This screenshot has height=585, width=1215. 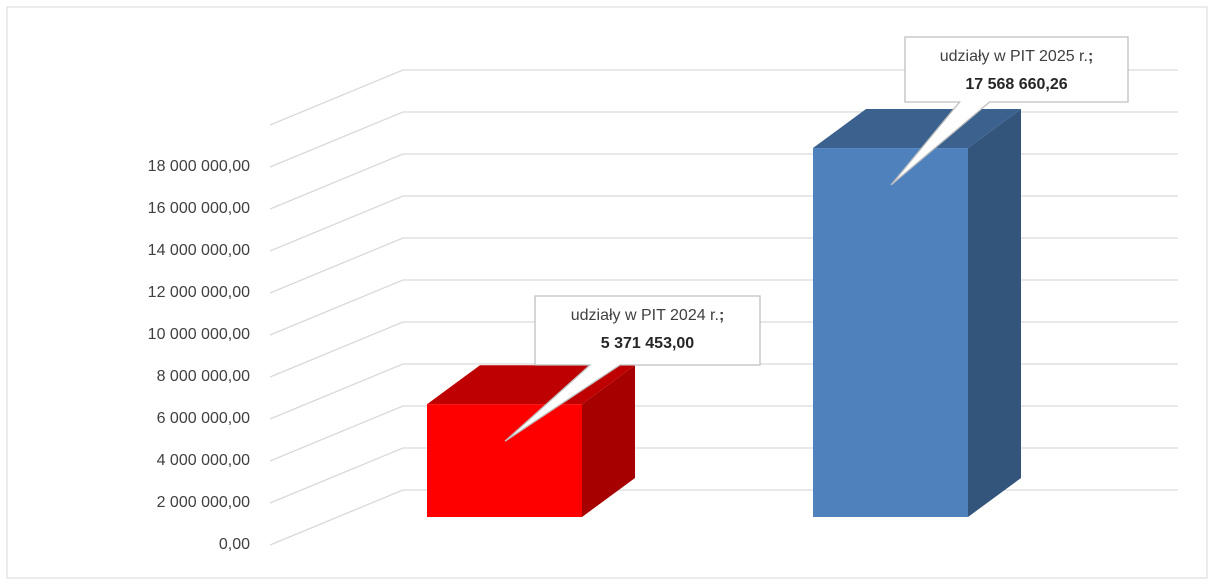 What do you see at coordinates (234, 544) in the screenshot?
I see `y-tick-label: 0,00` at bounding box center [234, 544].